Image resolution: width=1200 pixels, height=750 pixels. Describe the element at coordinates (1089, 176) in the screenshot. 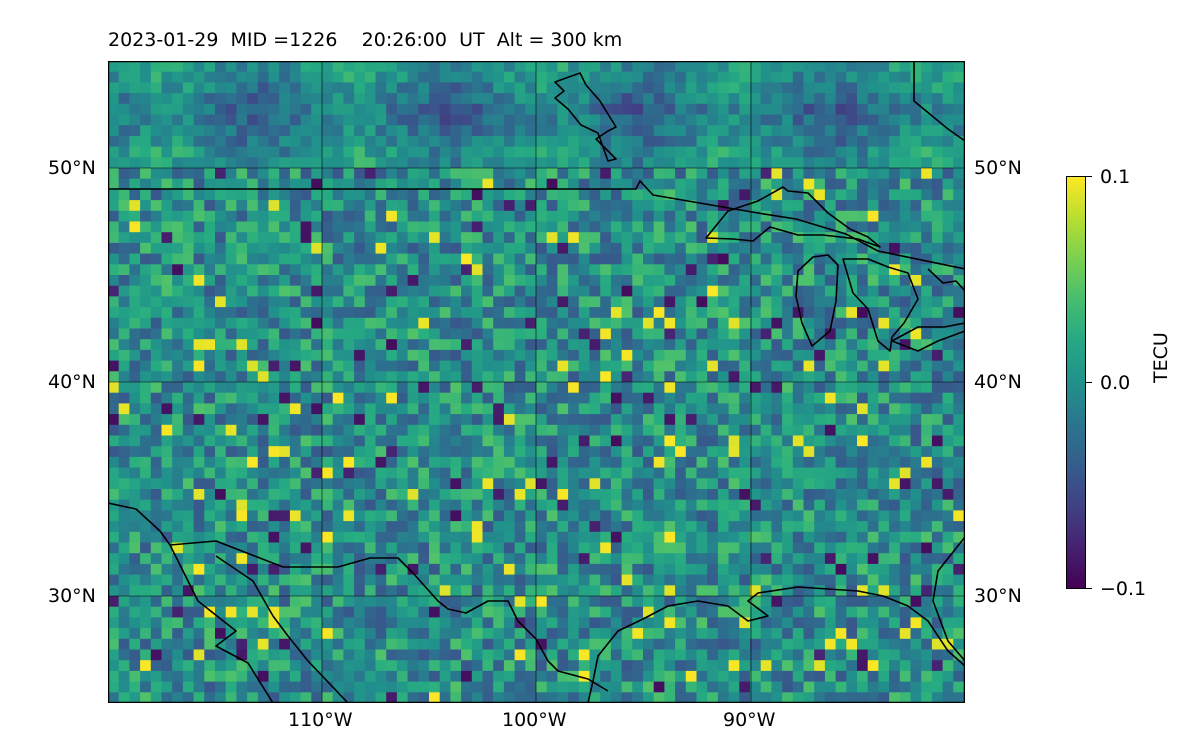

I see `colorbar-tick-top` at that location.